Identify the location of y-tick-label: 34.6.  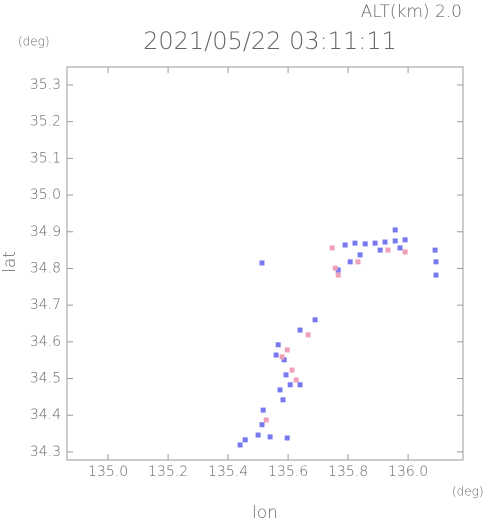
(45, 342).